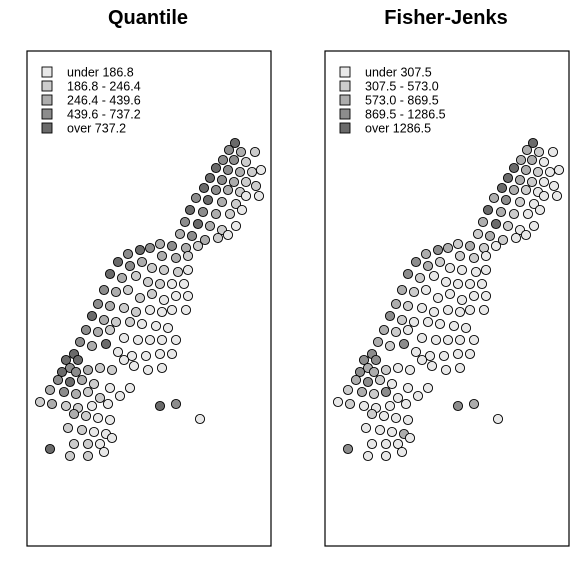 Image resolution: width=576 pixels, height=574 pixels. Describe the element at coordinates (148, 18) in the screenshot. I see `panel-title: Quantile` at that location.